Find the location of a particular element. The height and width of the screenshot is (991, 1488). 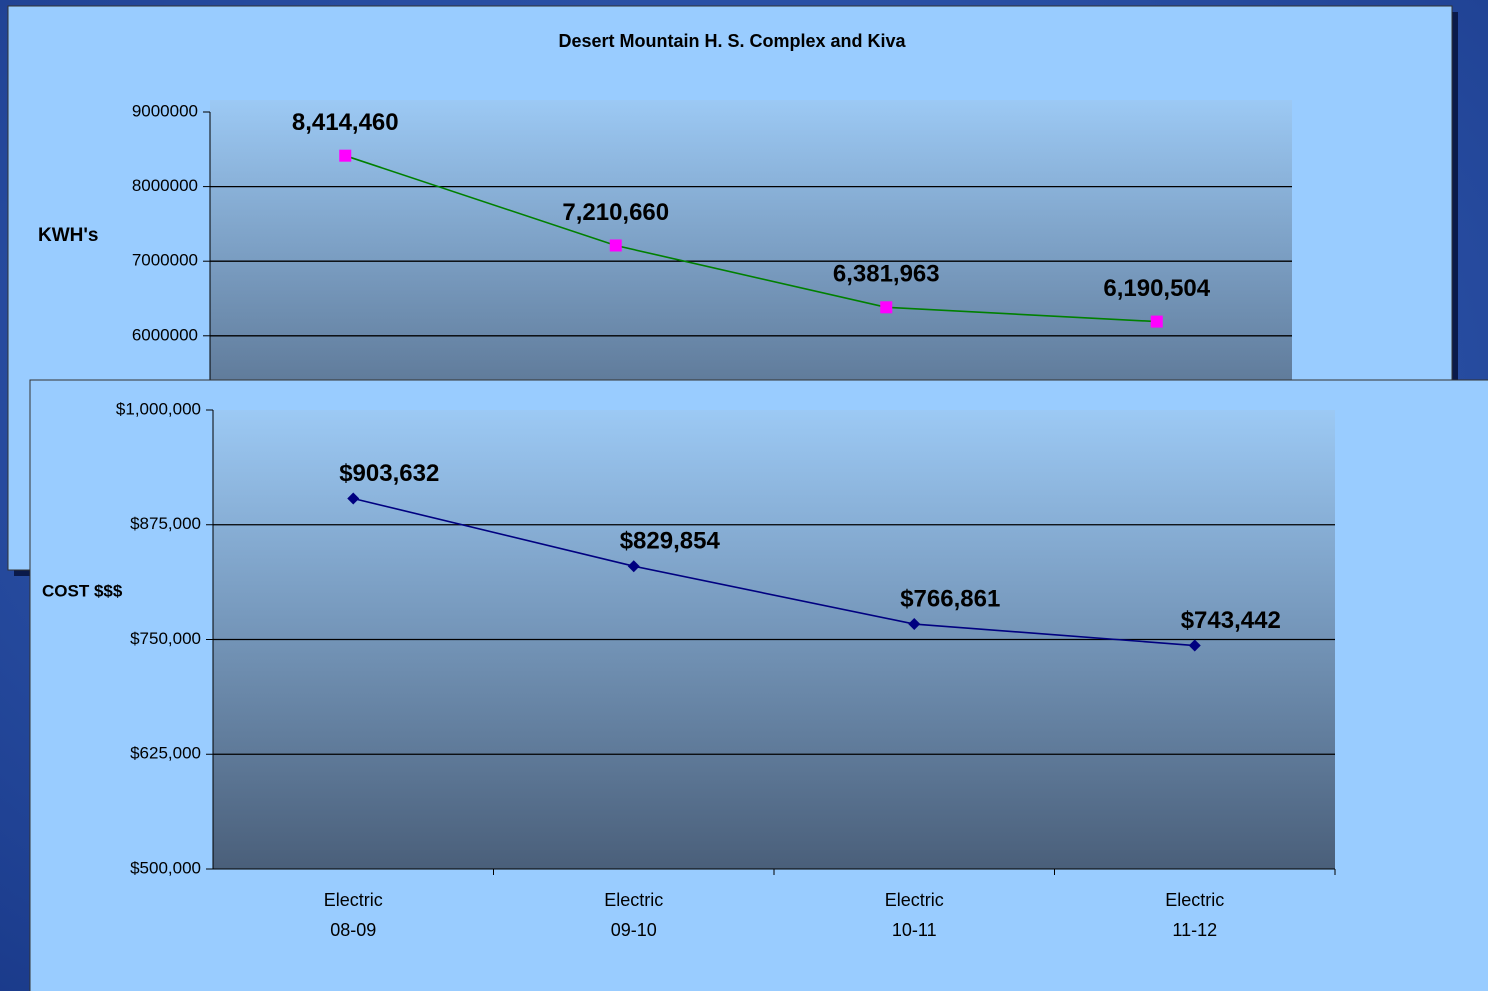

x-tick-label: 11-12 is located at coordinates (1194, 930).